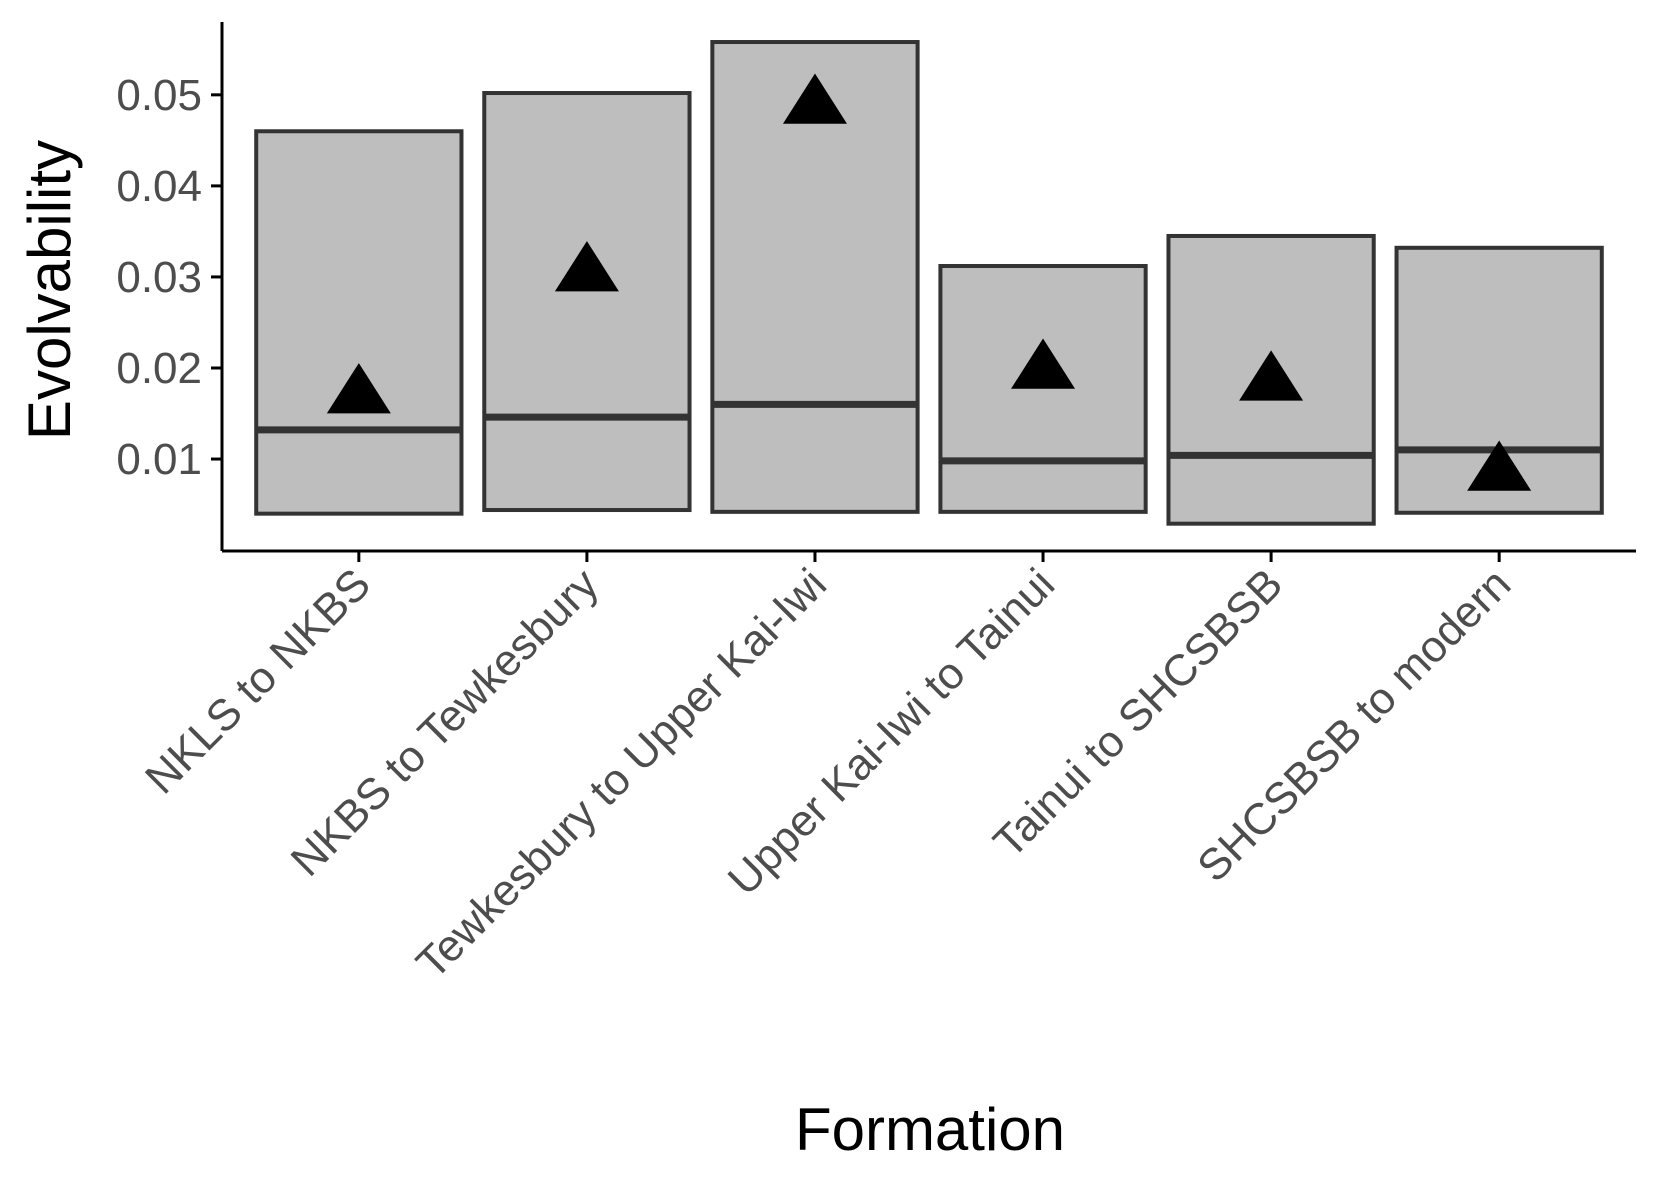  What do you see at coordinates (159, 95) in the screenshot?
I see `y-tick-label: 0.05` at bounding box center [159, 95].